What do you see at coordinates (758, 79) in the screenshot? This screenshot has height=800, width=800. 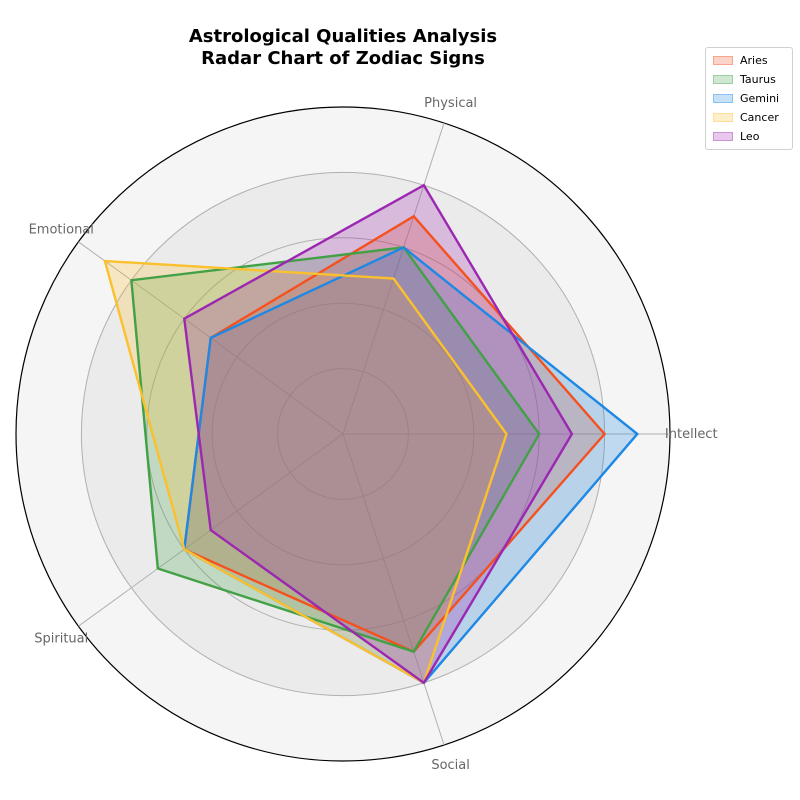 I see `legend-label: Taurus` at bounding box center [758, 79].